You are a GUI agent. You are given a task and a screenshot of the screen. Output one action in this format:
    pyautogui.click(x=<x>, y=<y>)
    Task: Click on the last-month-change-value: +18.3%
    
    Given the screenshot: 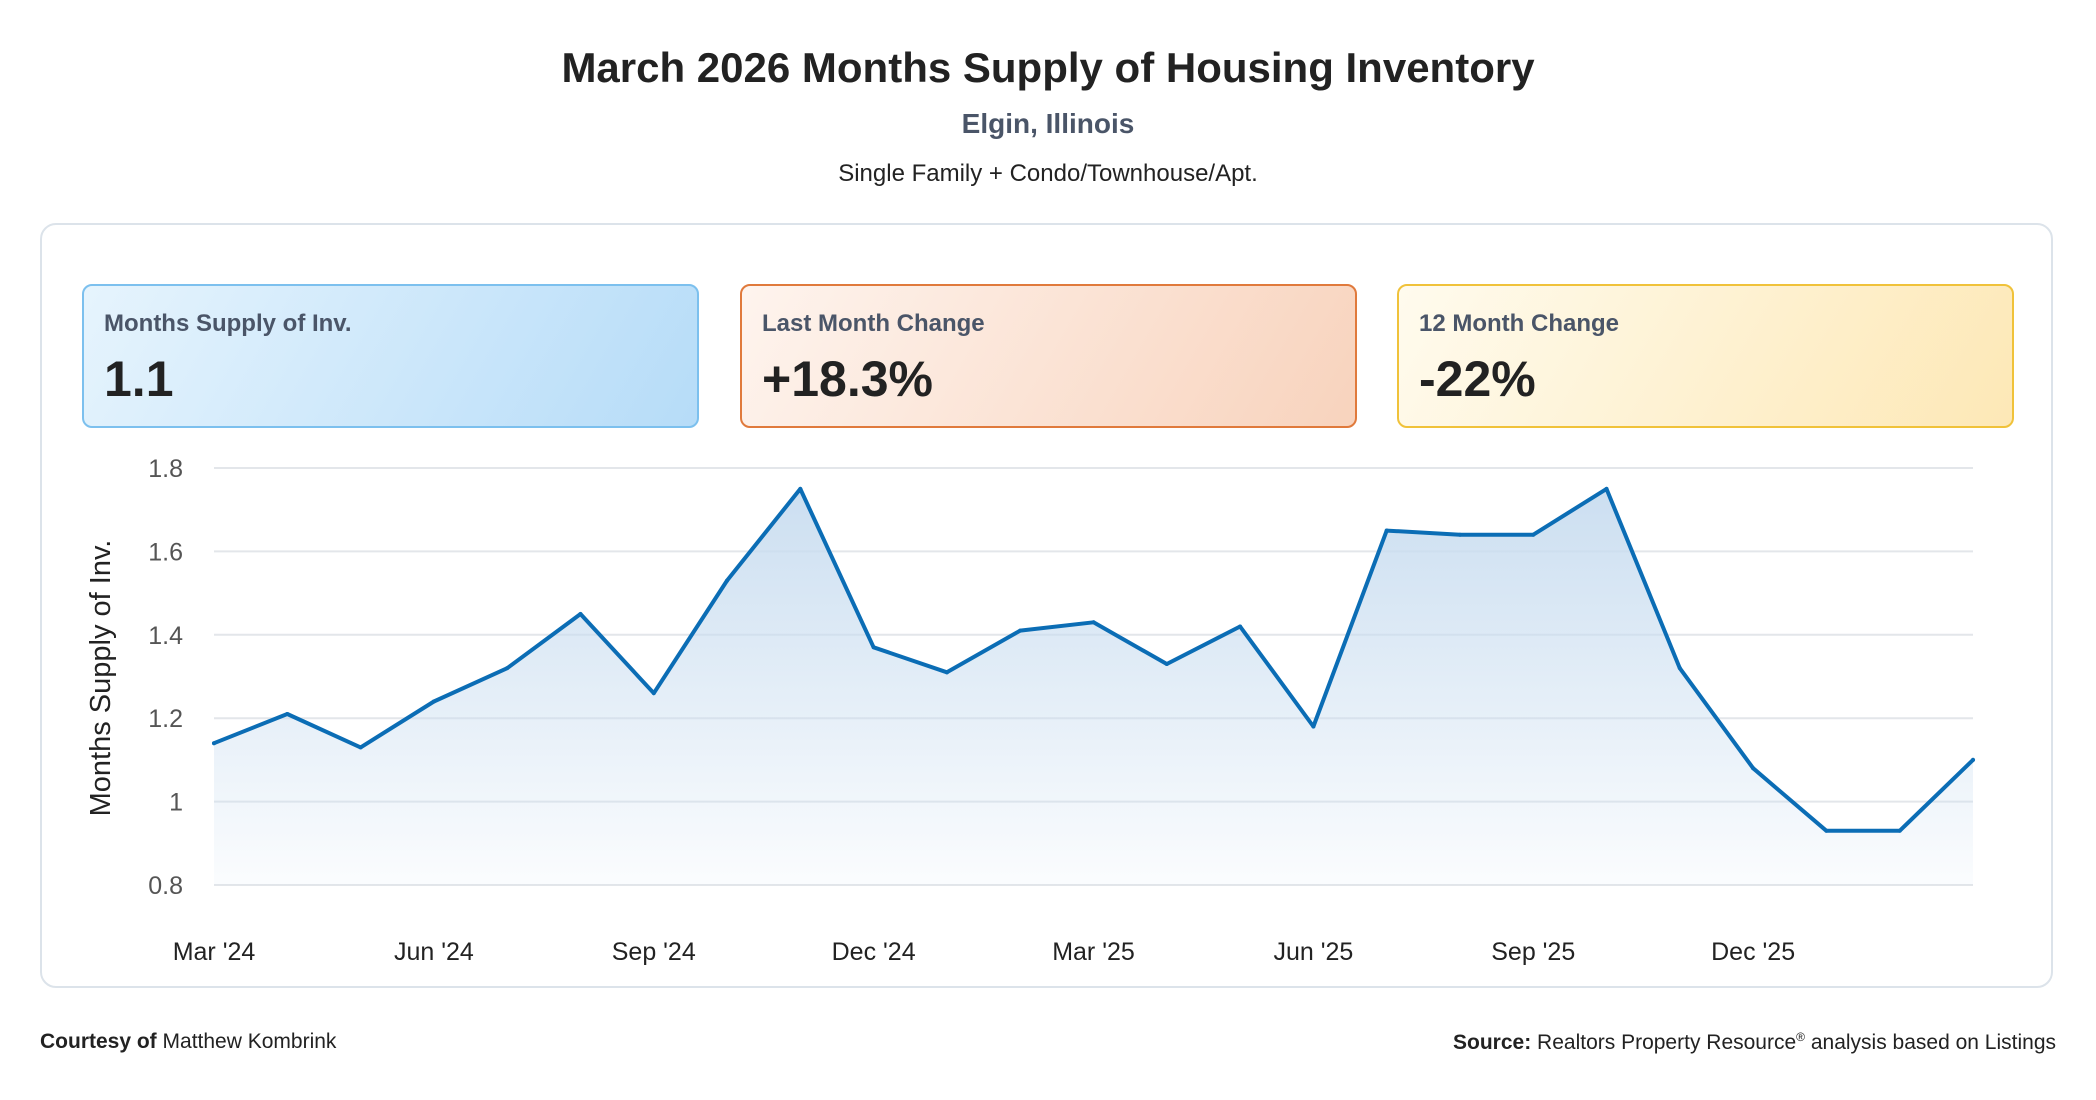 What is the action you would take?
    pyautogui.click(x=847, y=379)
    